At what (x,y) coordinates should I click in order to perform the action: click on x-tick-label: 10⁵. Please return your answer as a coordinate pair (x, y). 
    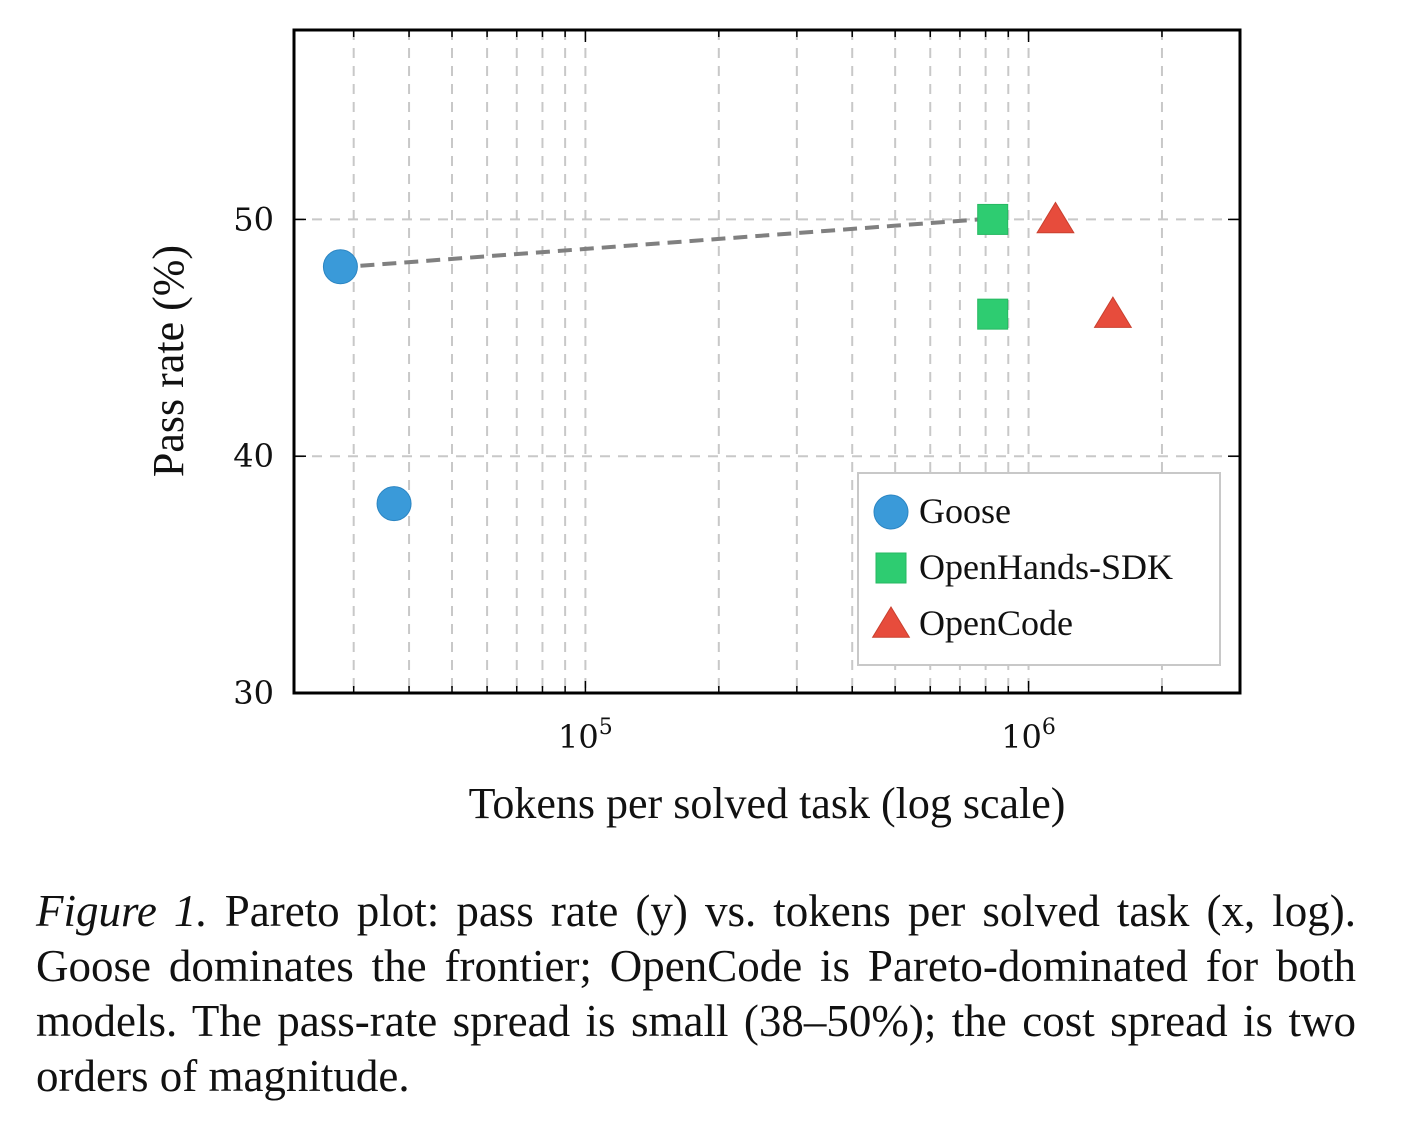
    Looking at the image, I should click on (585, 735).